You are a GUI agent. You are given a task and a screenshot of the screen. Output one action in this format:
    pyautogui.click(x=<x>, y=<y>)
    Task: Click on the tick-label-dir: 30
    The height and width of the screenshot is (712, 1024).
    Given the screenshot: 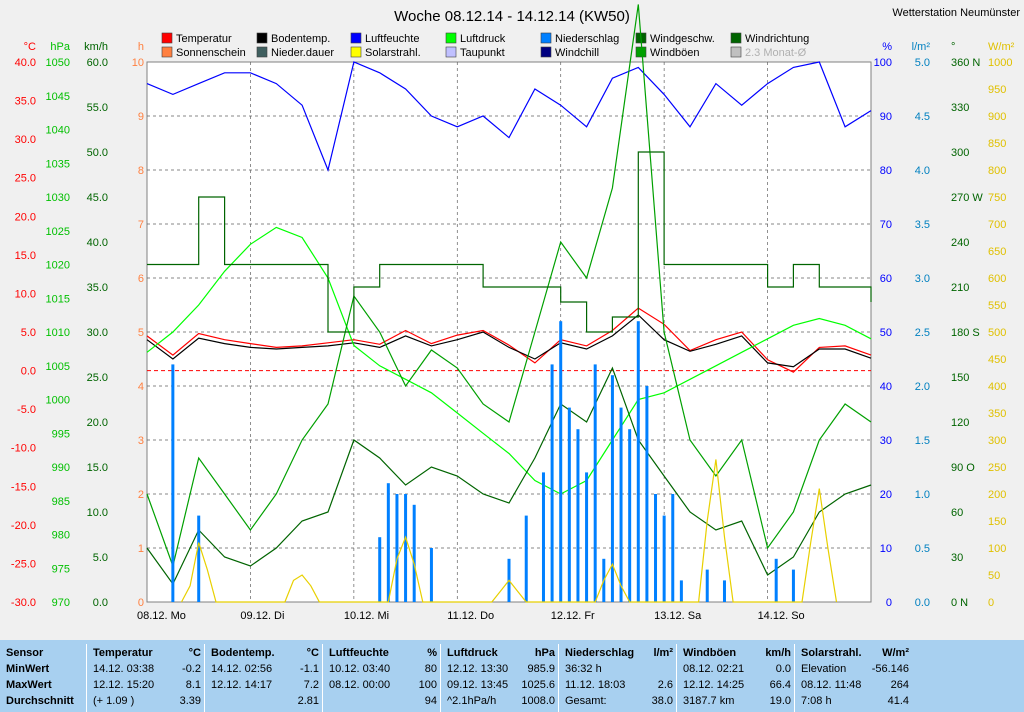 What is the action you would take?
    pyautogui.click(x=957, y=558)
    